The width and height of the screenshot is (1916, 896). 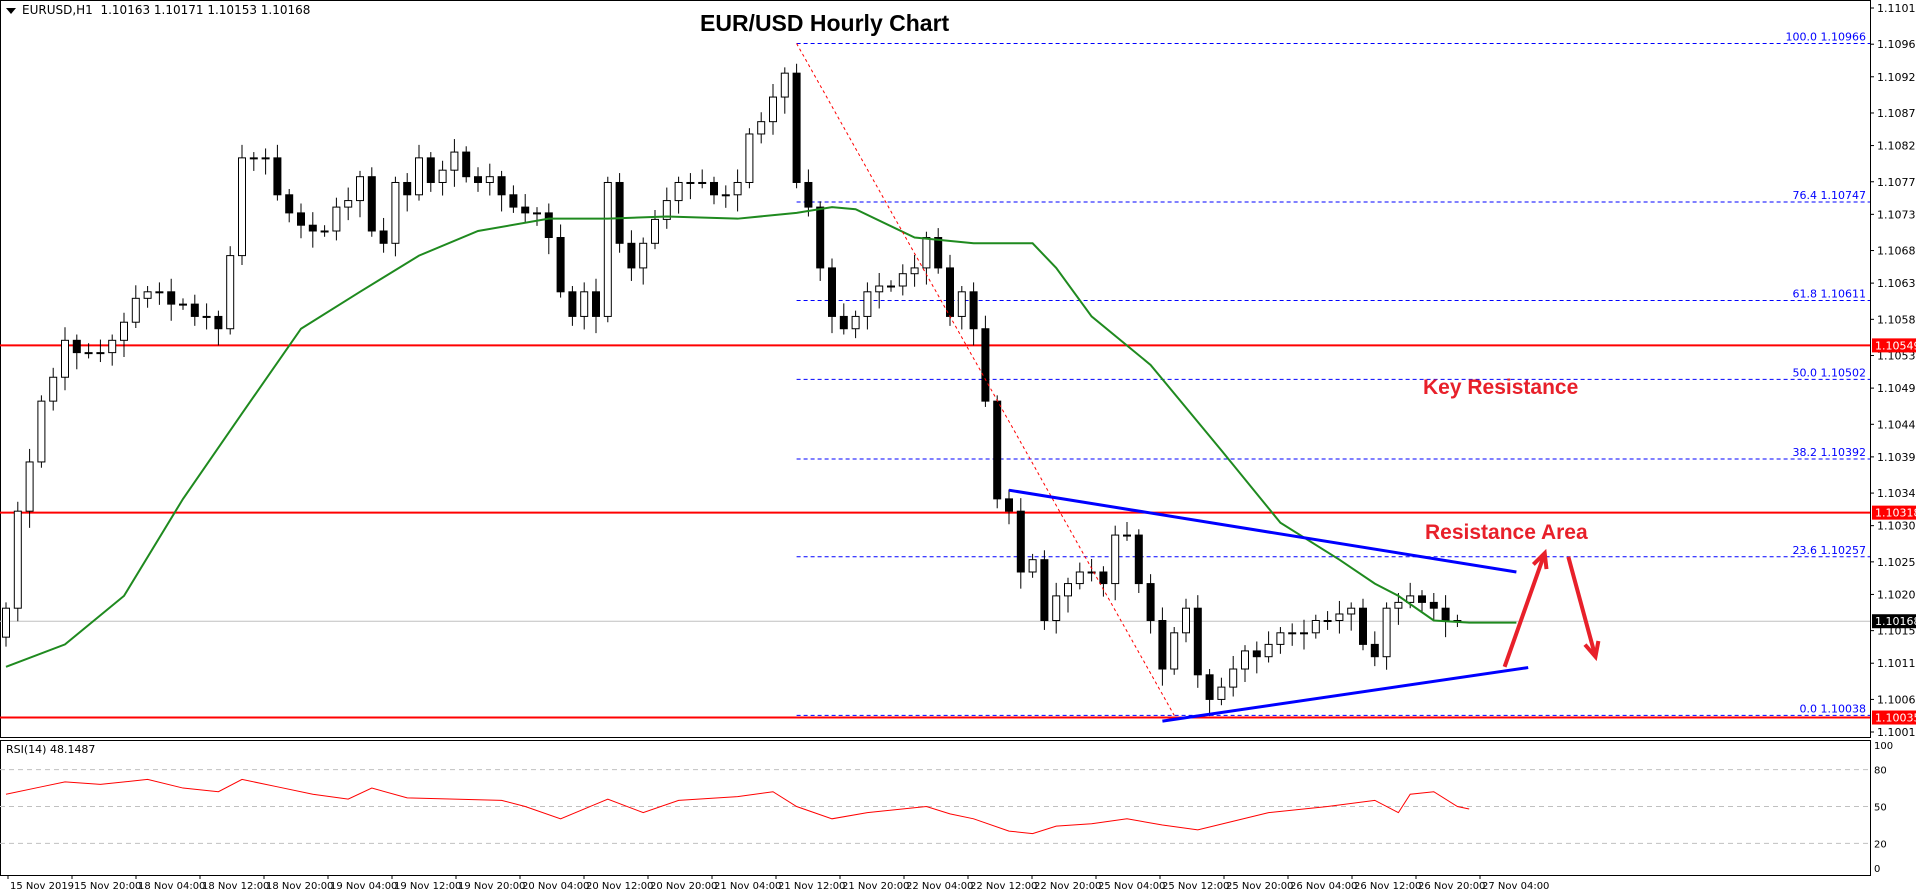 I want to click on time-tick-label: 27 Nov 04:00, so click(x=1515, y=886).